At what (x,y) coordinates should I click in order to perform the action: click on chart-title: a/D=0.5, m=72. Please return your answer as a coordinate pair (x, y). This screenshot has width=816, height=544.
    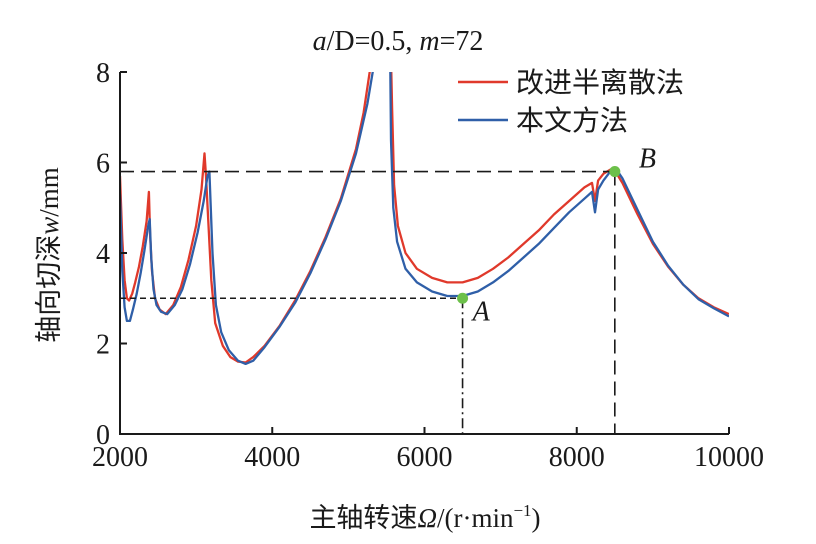
    Looking at the image, I should click on (398, 41).